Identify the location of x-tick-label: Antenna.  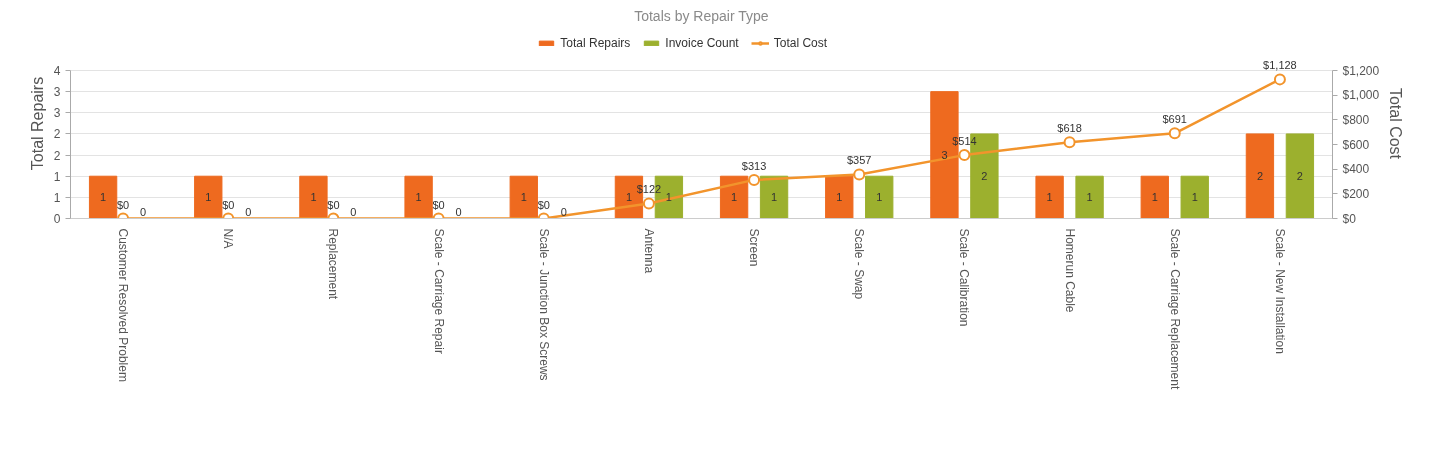
(648, 251).